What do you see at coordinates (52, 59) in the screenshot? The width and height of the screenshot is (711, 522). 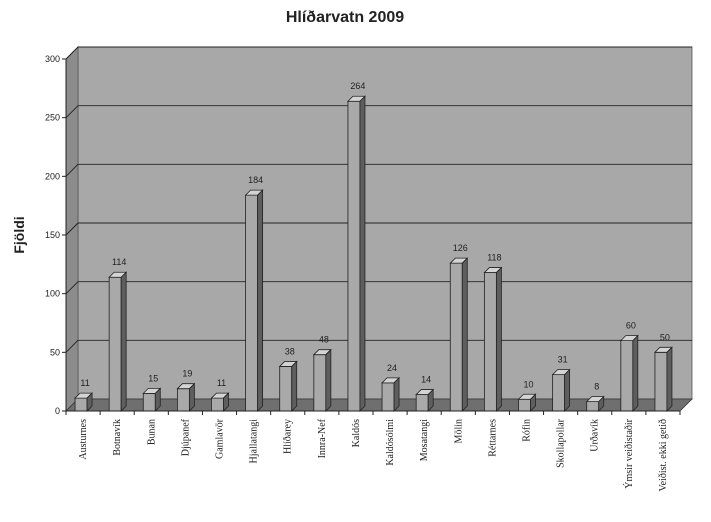 I see `y-tick-label: 300` at bounding box center [52, 59].